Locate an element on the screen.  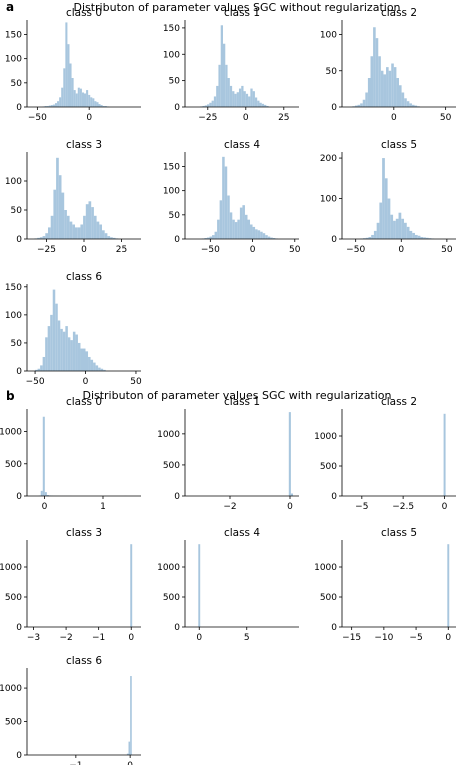
chart-a-3-ytick-label: 0 is located at coordinates (19, 240).